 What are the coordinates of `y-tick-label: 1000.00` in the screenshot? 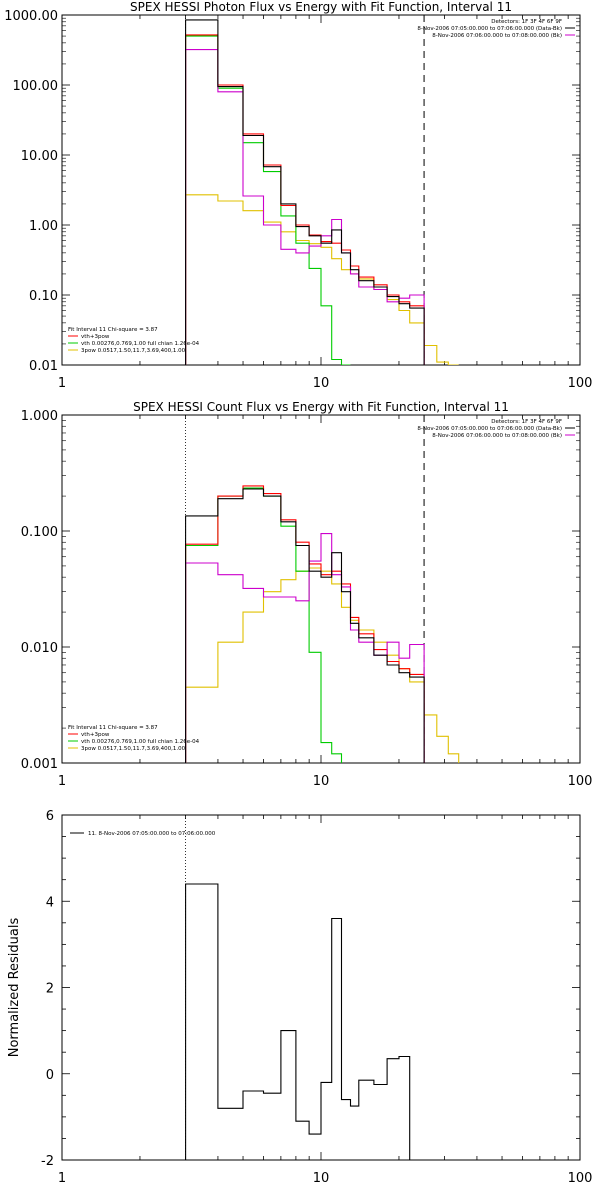 It's located at (31, 16).